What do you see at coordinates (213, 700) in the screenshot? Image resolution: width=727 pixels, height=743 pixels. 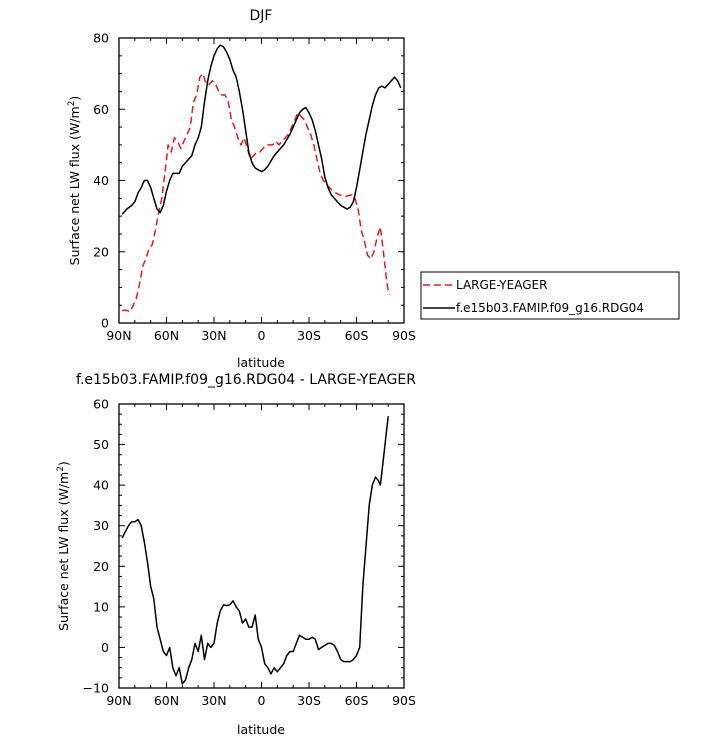 I see `bottom-x-tick-label: 30N` at bounding box center [213, 700].